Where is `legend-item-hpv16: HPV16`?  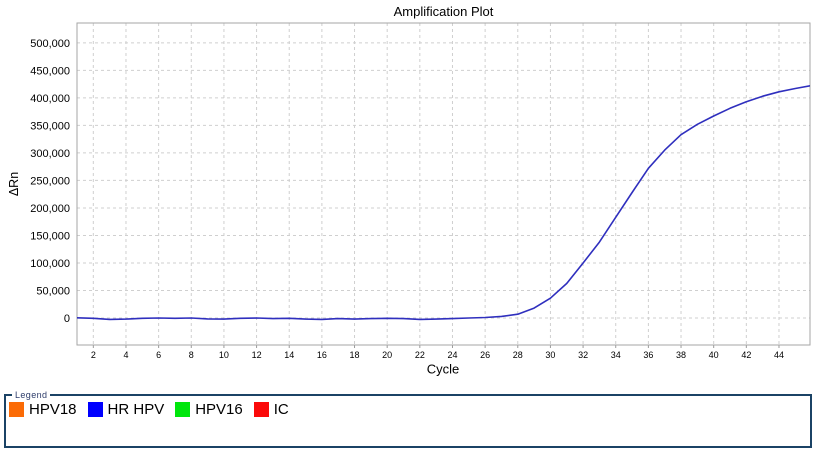 legend-item-hpv16: HPV16 is located at coordinates (209, 409).